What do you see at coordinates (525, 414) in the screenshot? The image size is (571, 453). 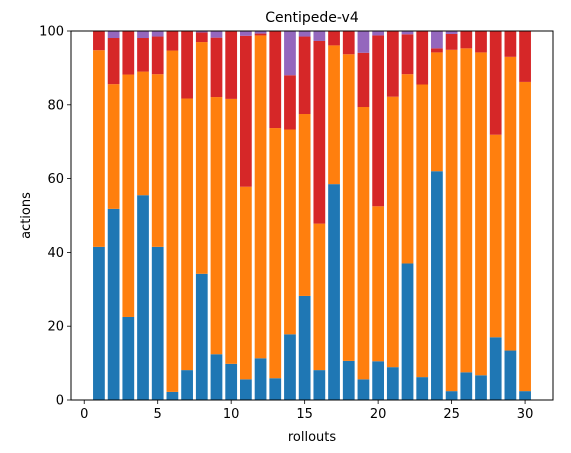 I see `x-tick-label: 30` at bounding box center [525, 414].